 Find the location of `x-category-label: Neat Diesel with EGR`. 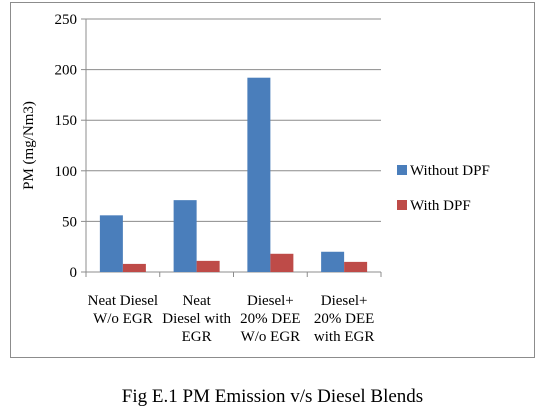

x-category-label: Neat Diesel with EGR is located at coordinates (196, 319).